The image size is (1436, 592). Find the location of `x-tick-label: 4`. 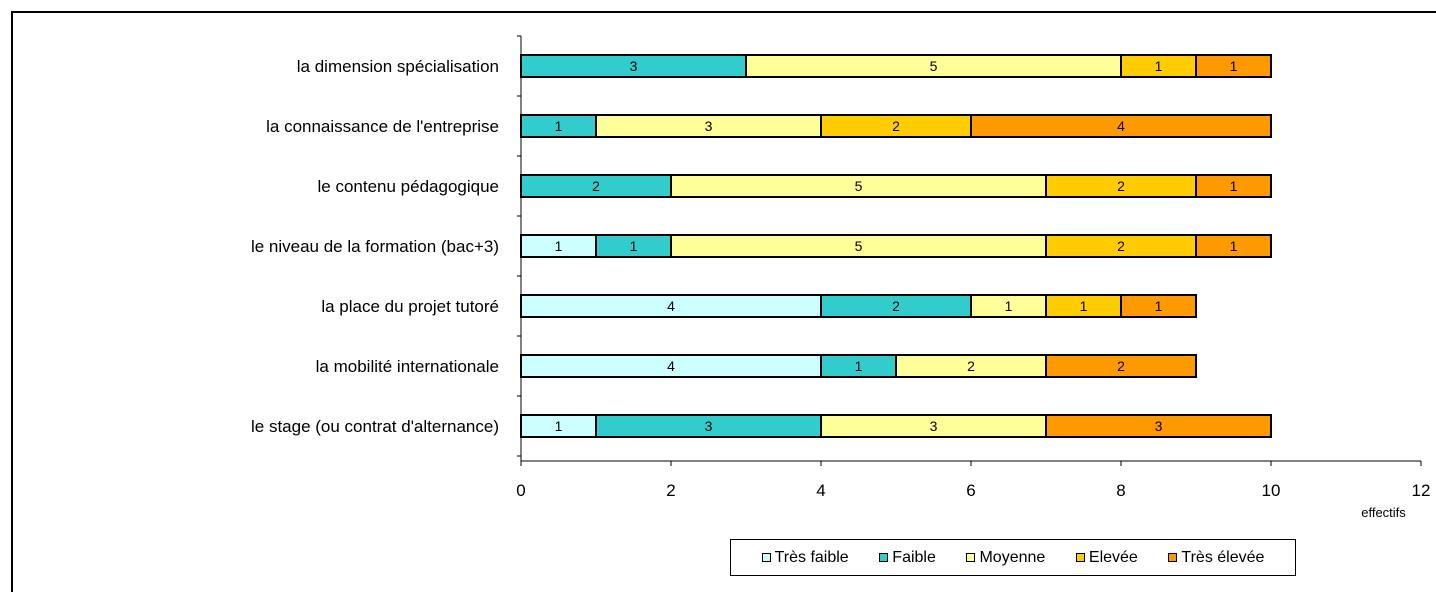

x-tick-label: 4 is located at coordinates (820, 490).